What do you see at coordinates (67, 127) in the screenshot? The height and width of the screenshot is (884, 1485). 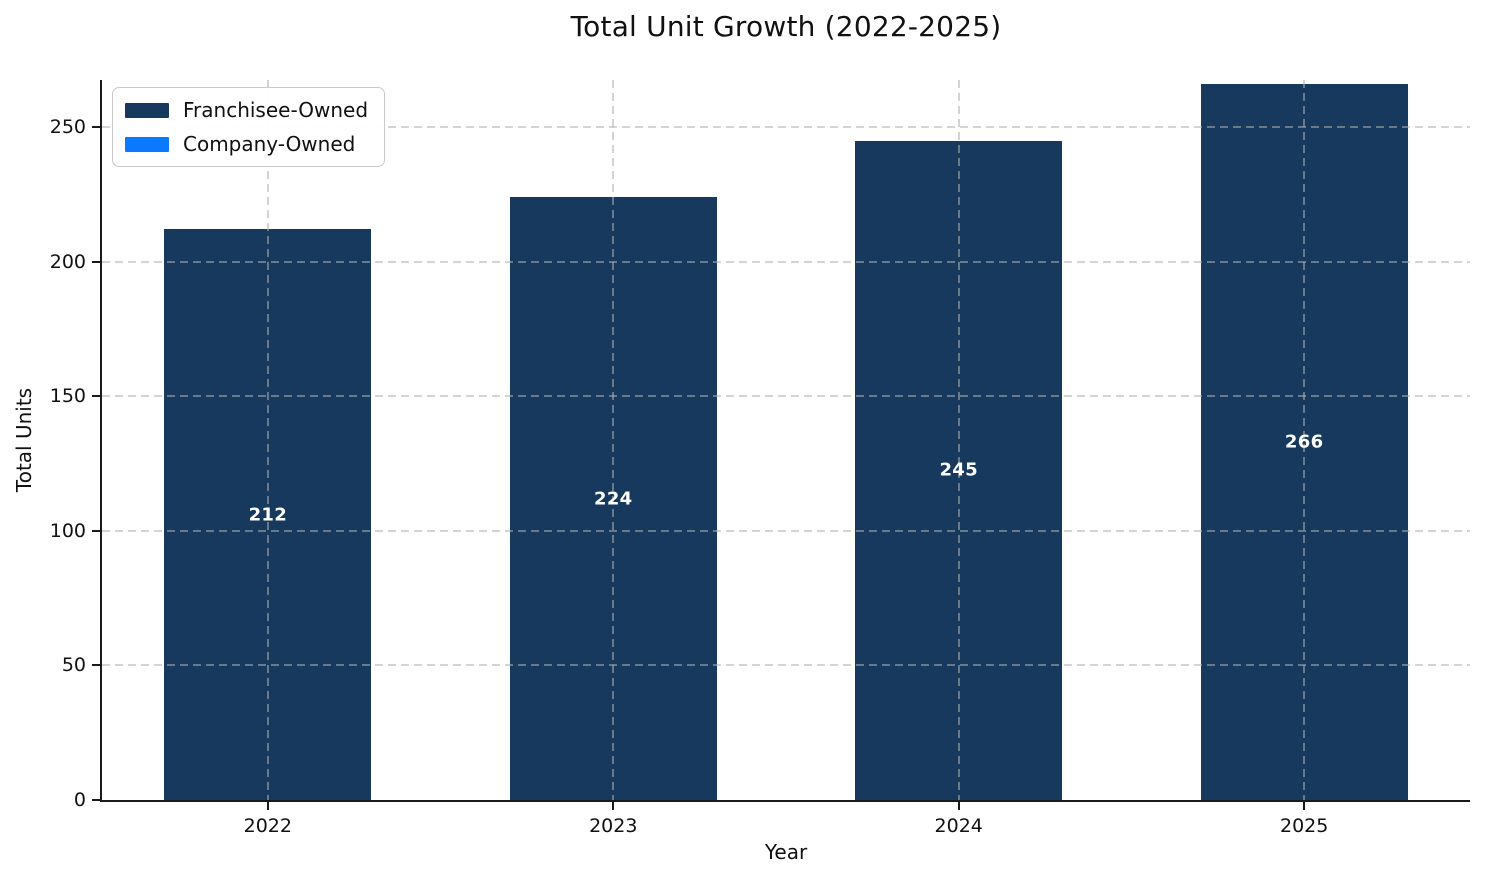 I see `y-tick-label-250: 250` at bounding box center [67, 127].